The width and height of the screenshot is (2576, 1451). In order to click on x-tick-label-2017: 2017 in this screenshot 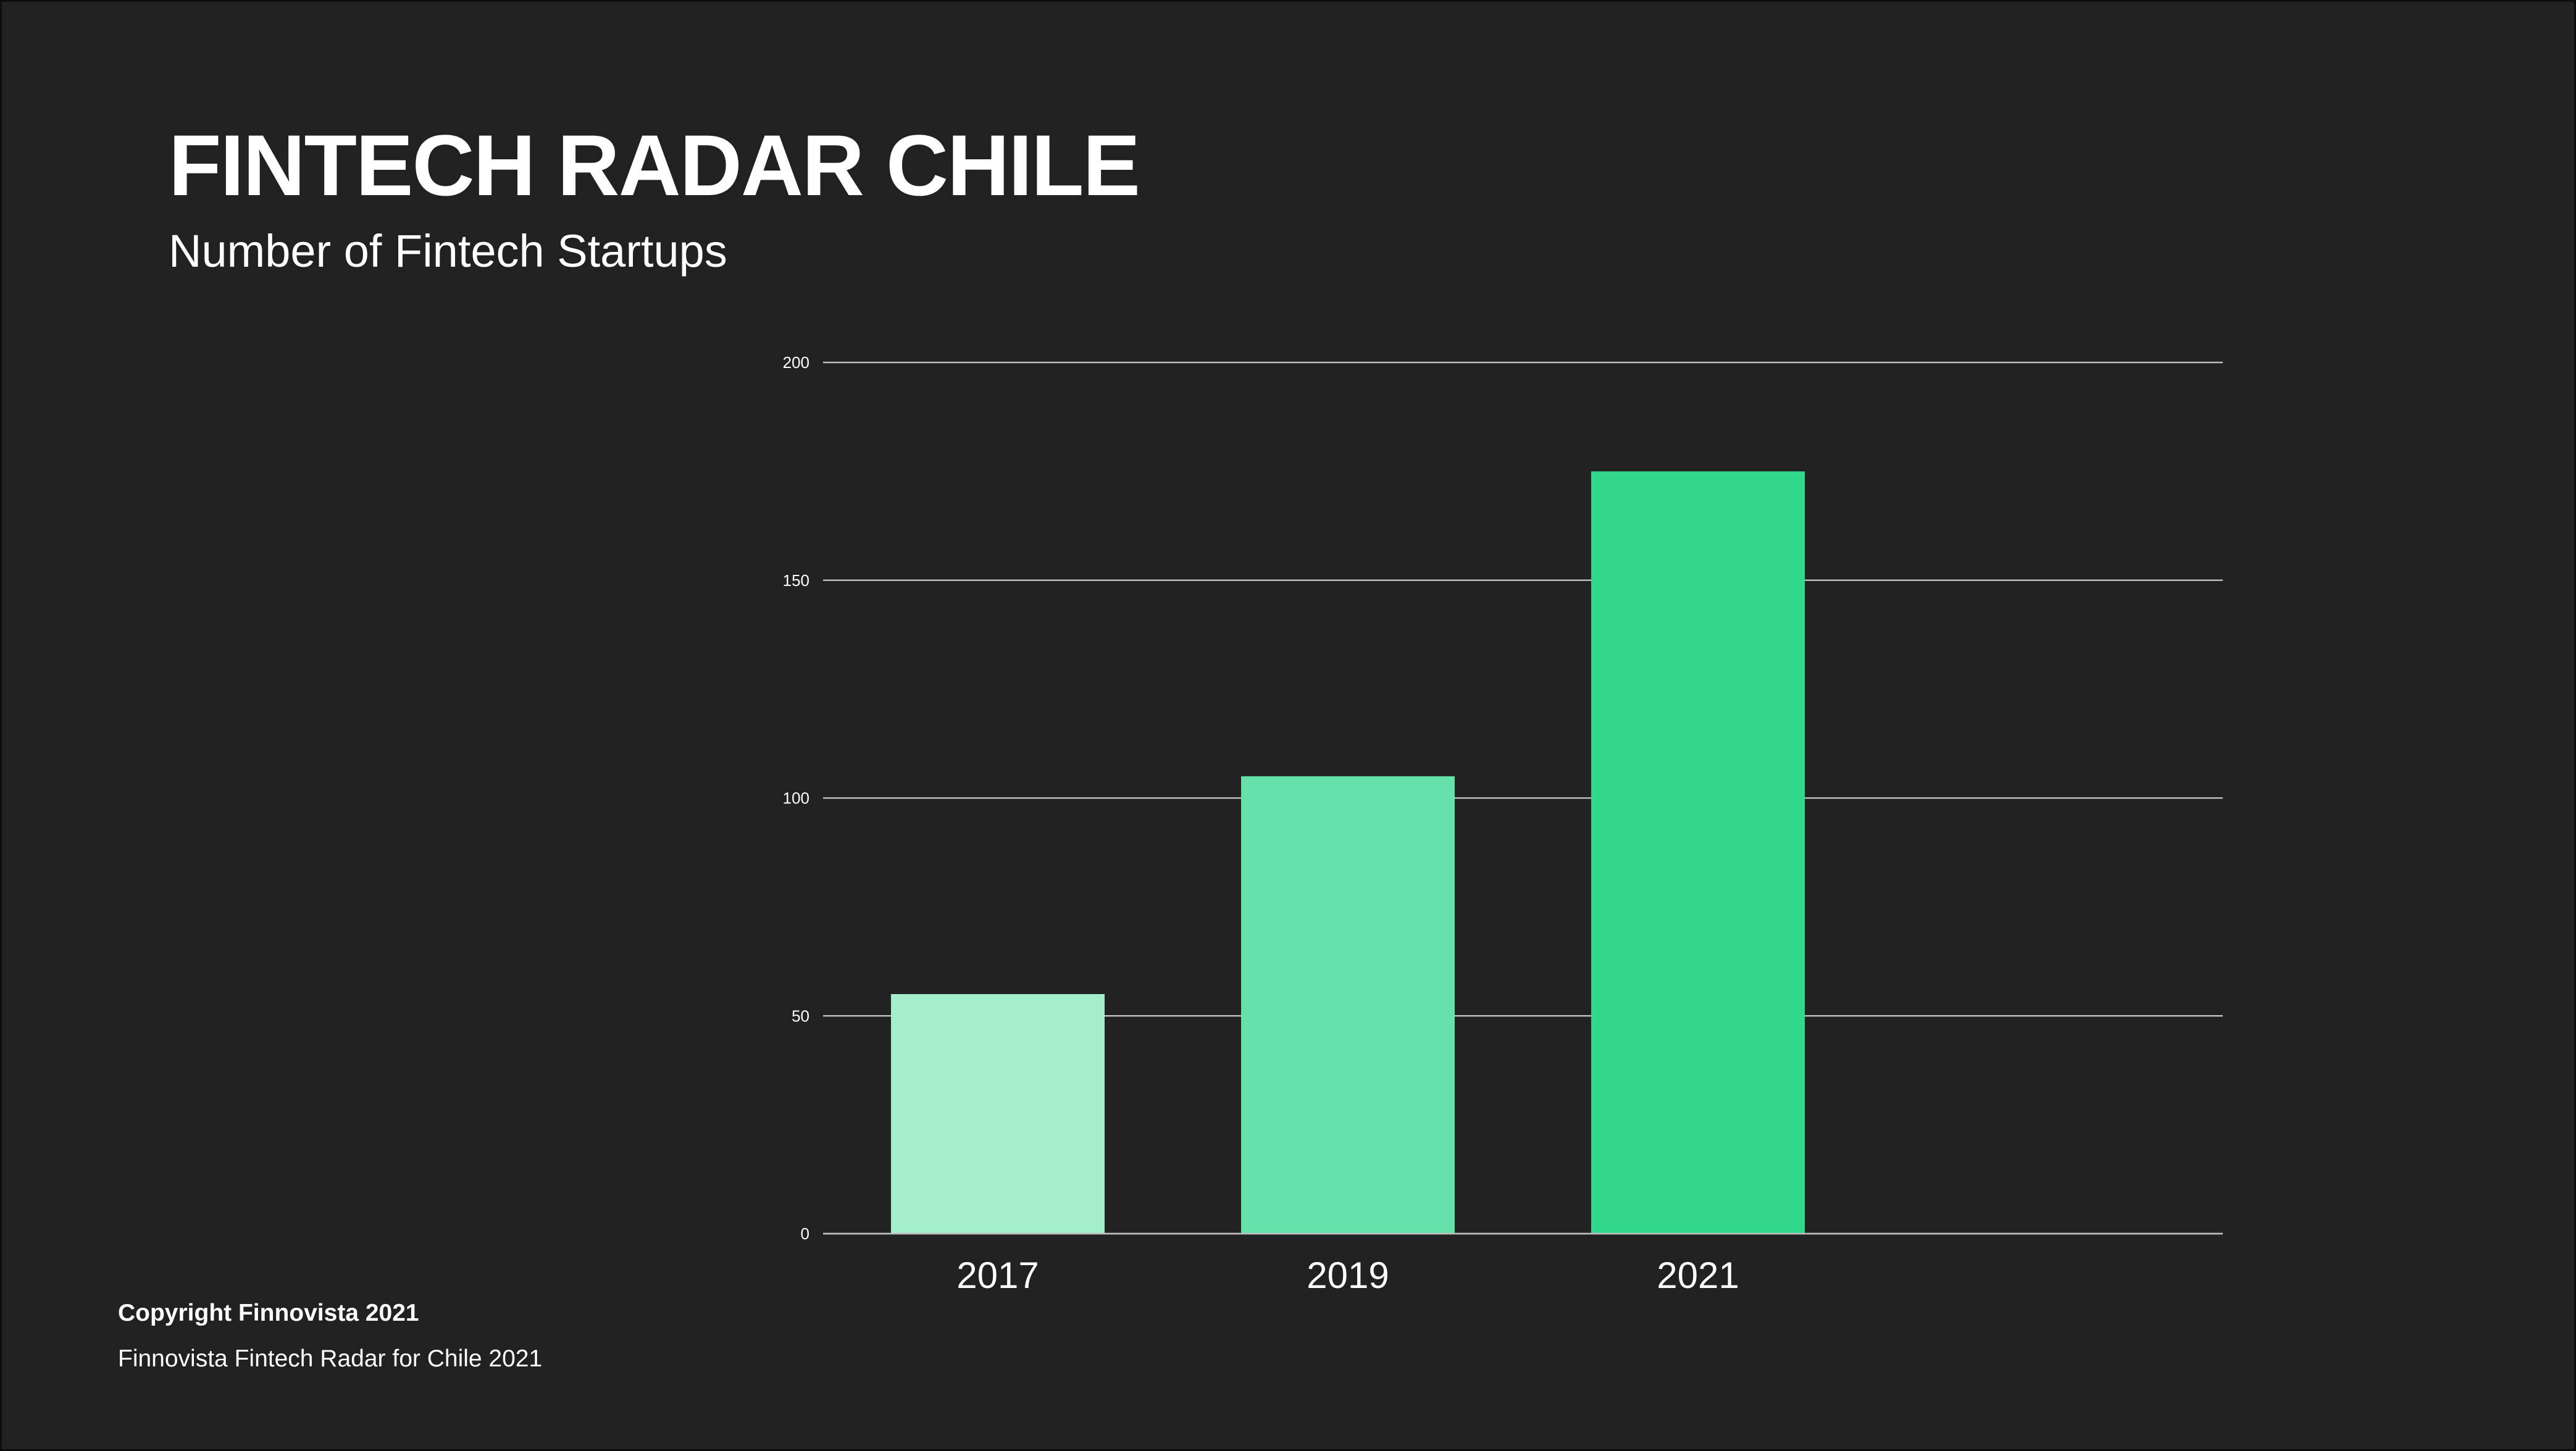, I will do `click(998, 1275)`.